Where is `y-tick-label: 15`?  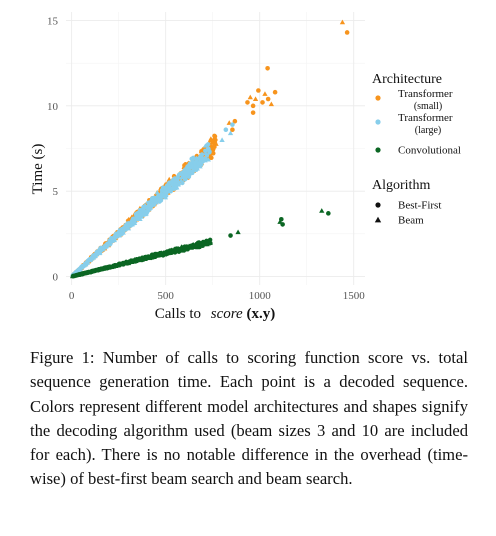
y-tick-label: 15 is located at coordinates (53, 22).